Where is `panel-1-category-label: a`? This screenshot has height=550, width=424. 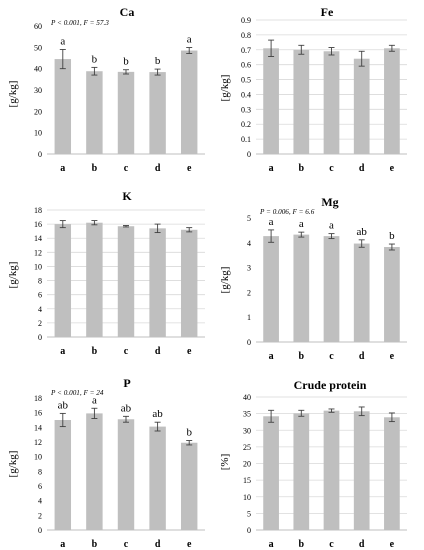 panel-1-category-label: a is located at coordinates (62, 168).